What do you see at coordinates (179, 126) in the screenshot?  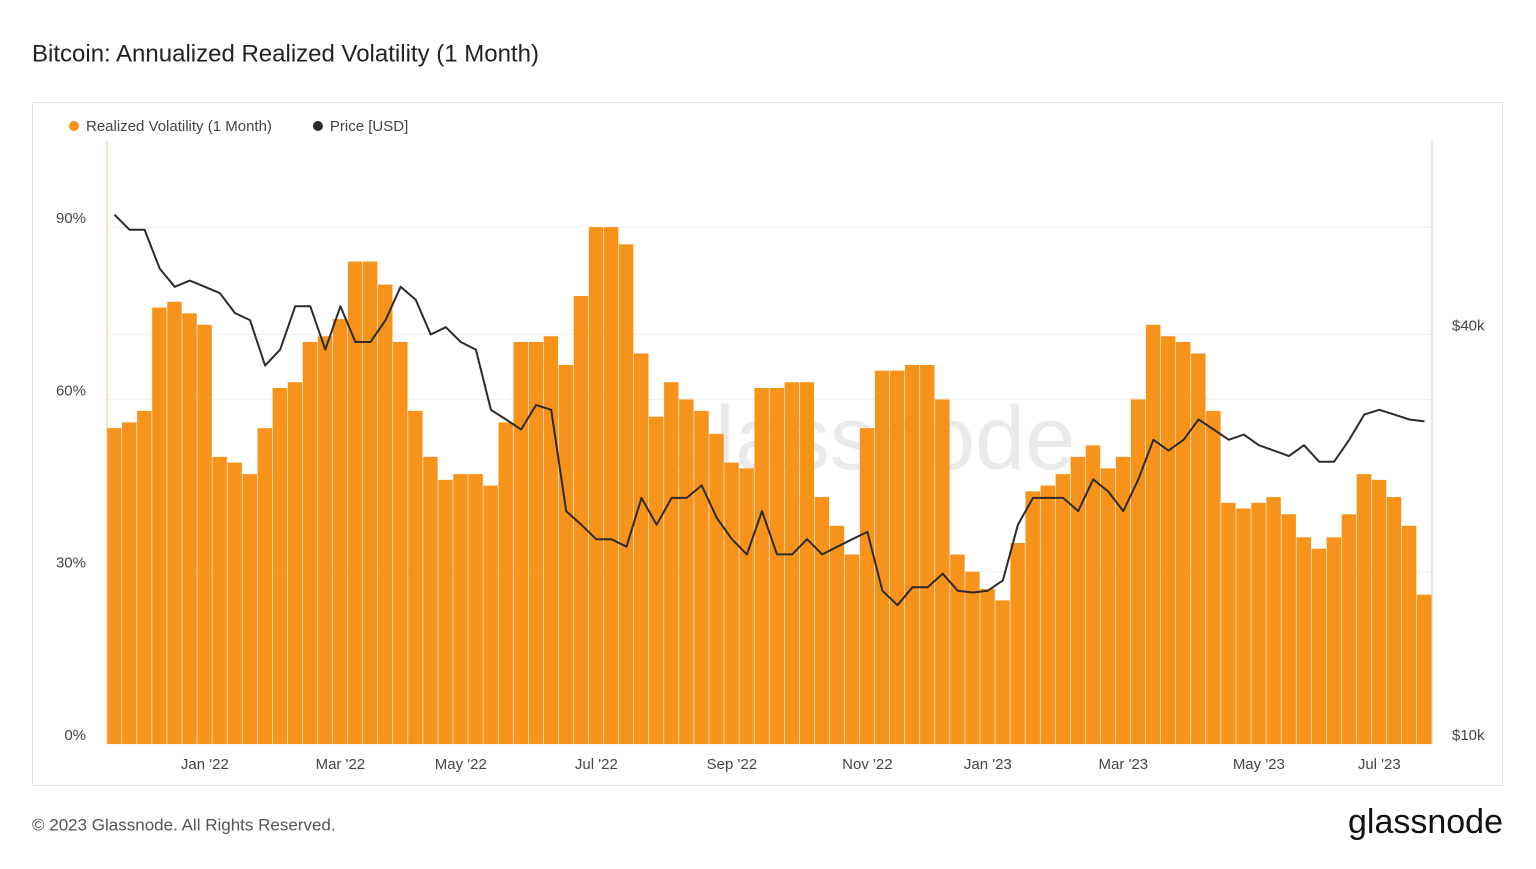 I see `legend-label: Realized Volatility (1 Month)` at bounding box center [179, 126].